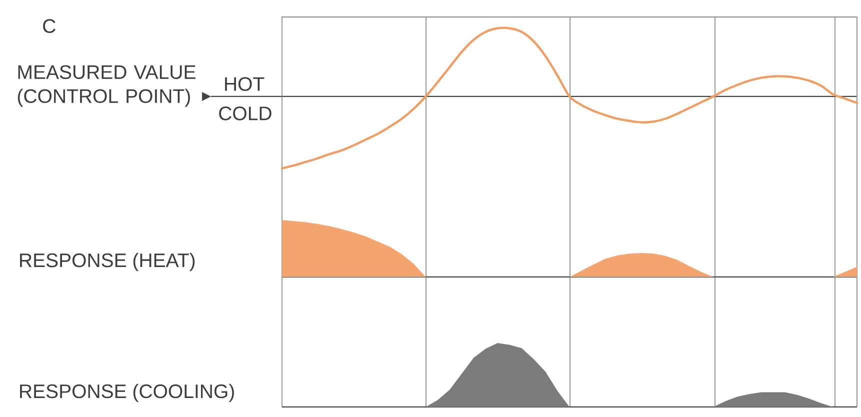 The width and height of the screenshot is (861, 417). I want to click on y-axis-title: MEASURED VALUE (CONTROL POINT), so click(107, 86).